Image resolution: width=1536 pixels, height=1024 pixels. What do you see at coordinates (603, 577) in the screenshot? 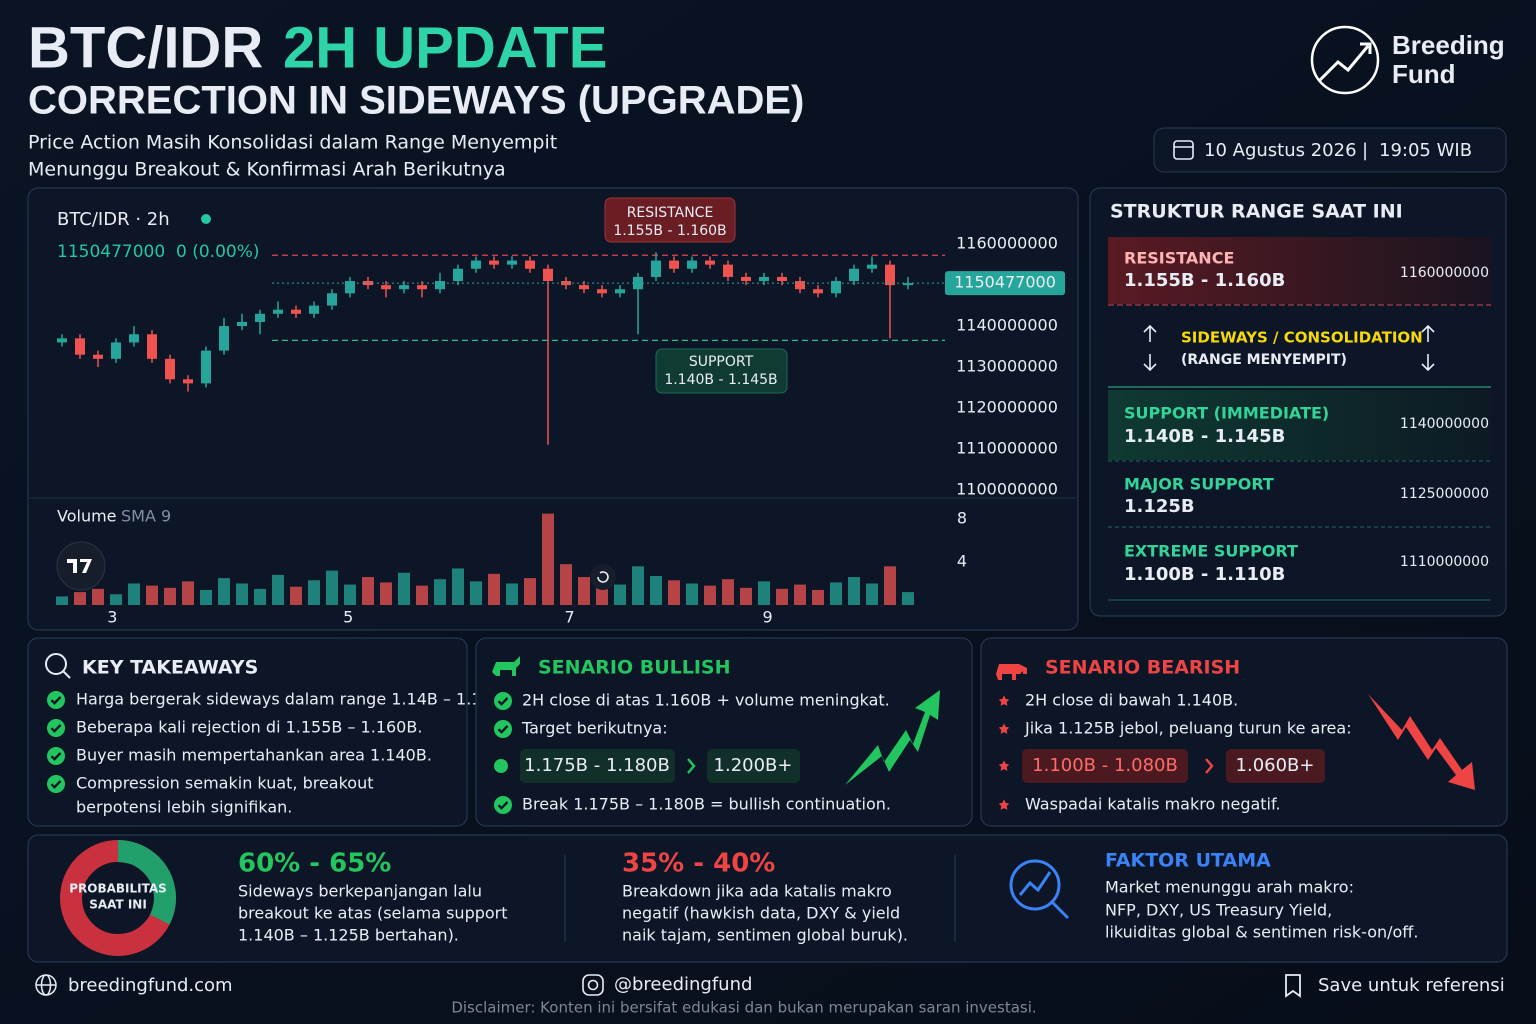
I see `reset-button` at bounding box center [603, 577].